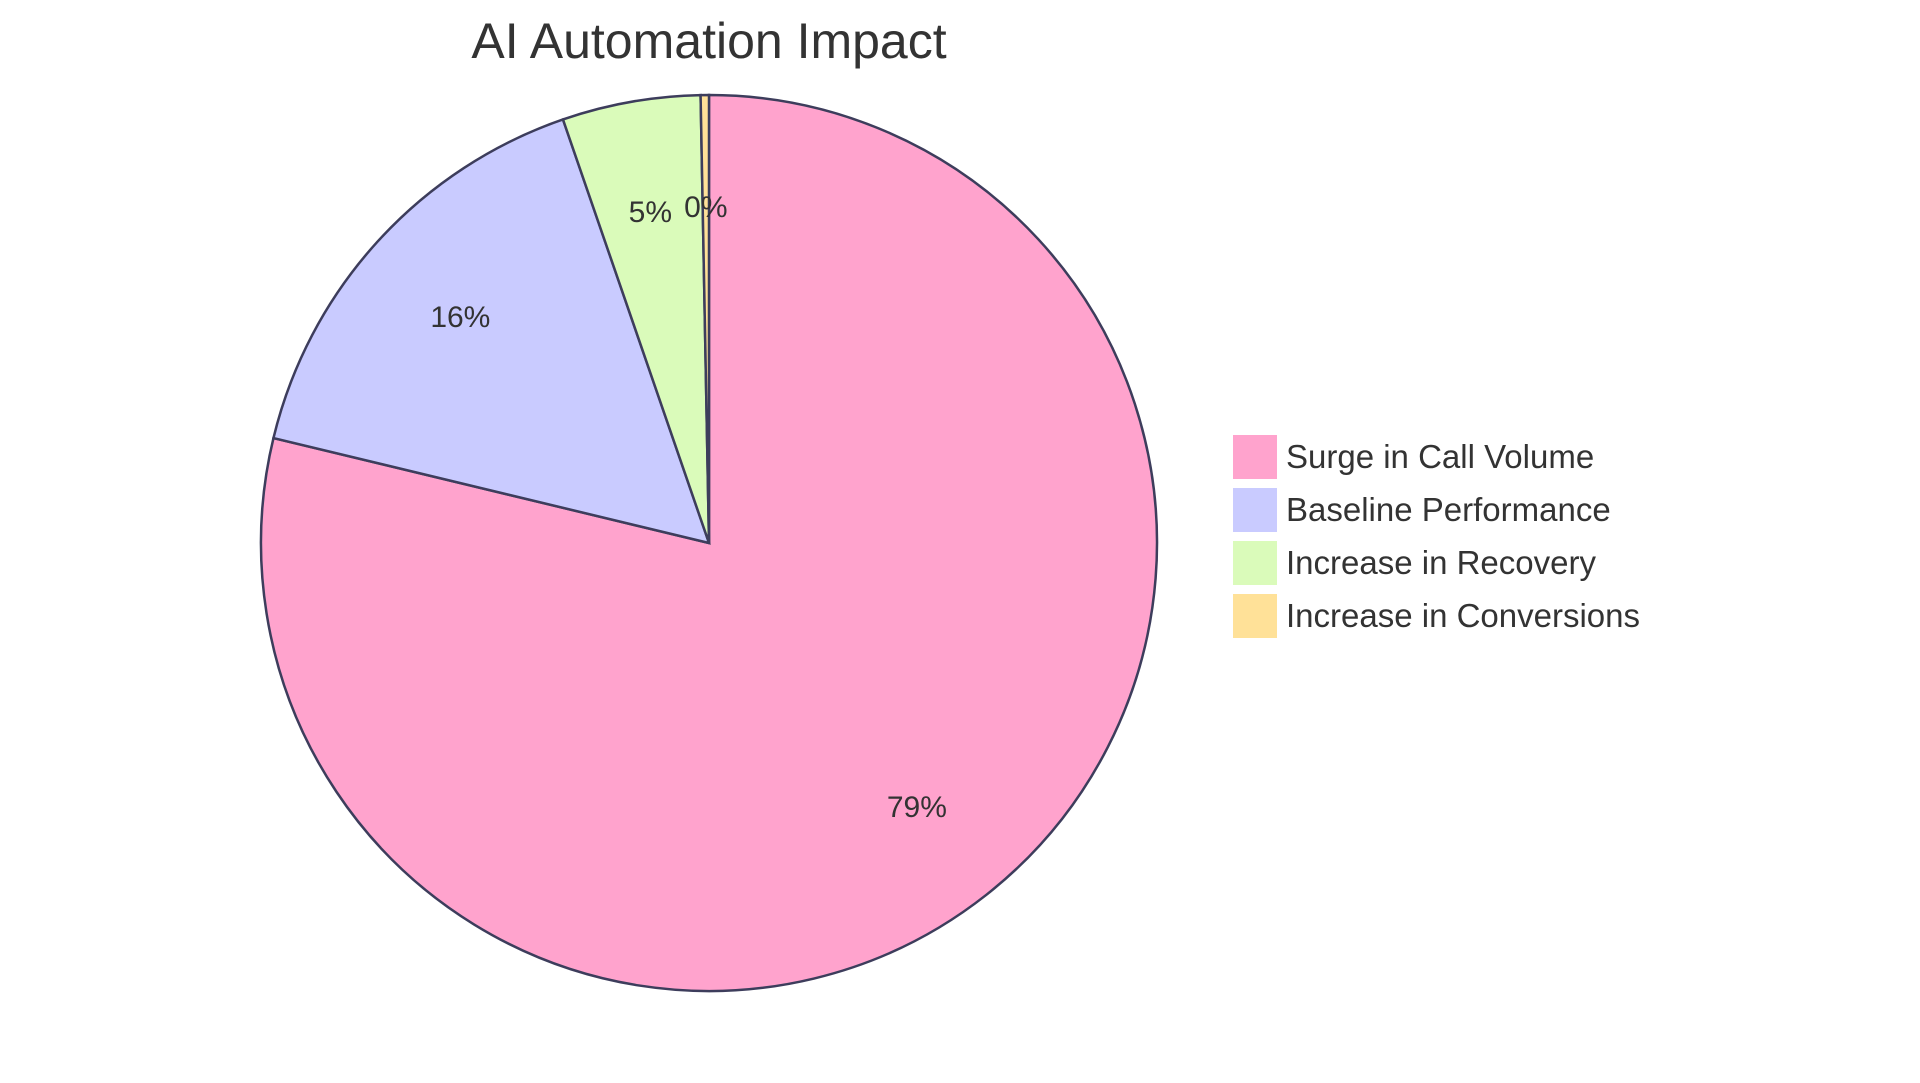 This screenshot has height=1083, width=1920. I want to click on pie-slice-baseline-performance, so click(491, 331).